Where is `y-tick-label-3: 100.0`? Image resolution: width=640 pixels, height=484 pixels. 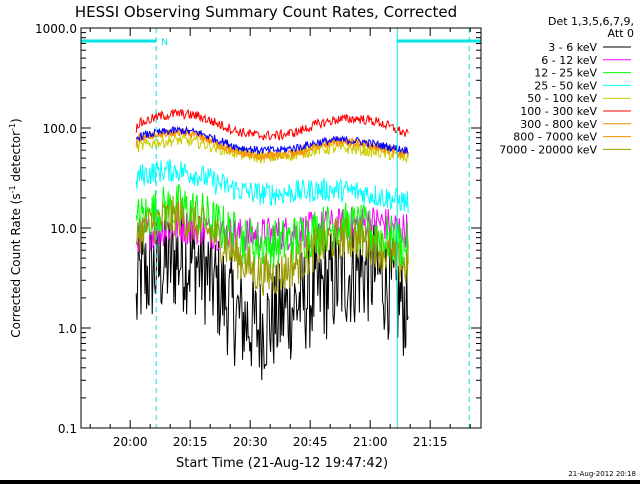 y-tick-label-3: 100.0 is located at coordinates (60, 129).